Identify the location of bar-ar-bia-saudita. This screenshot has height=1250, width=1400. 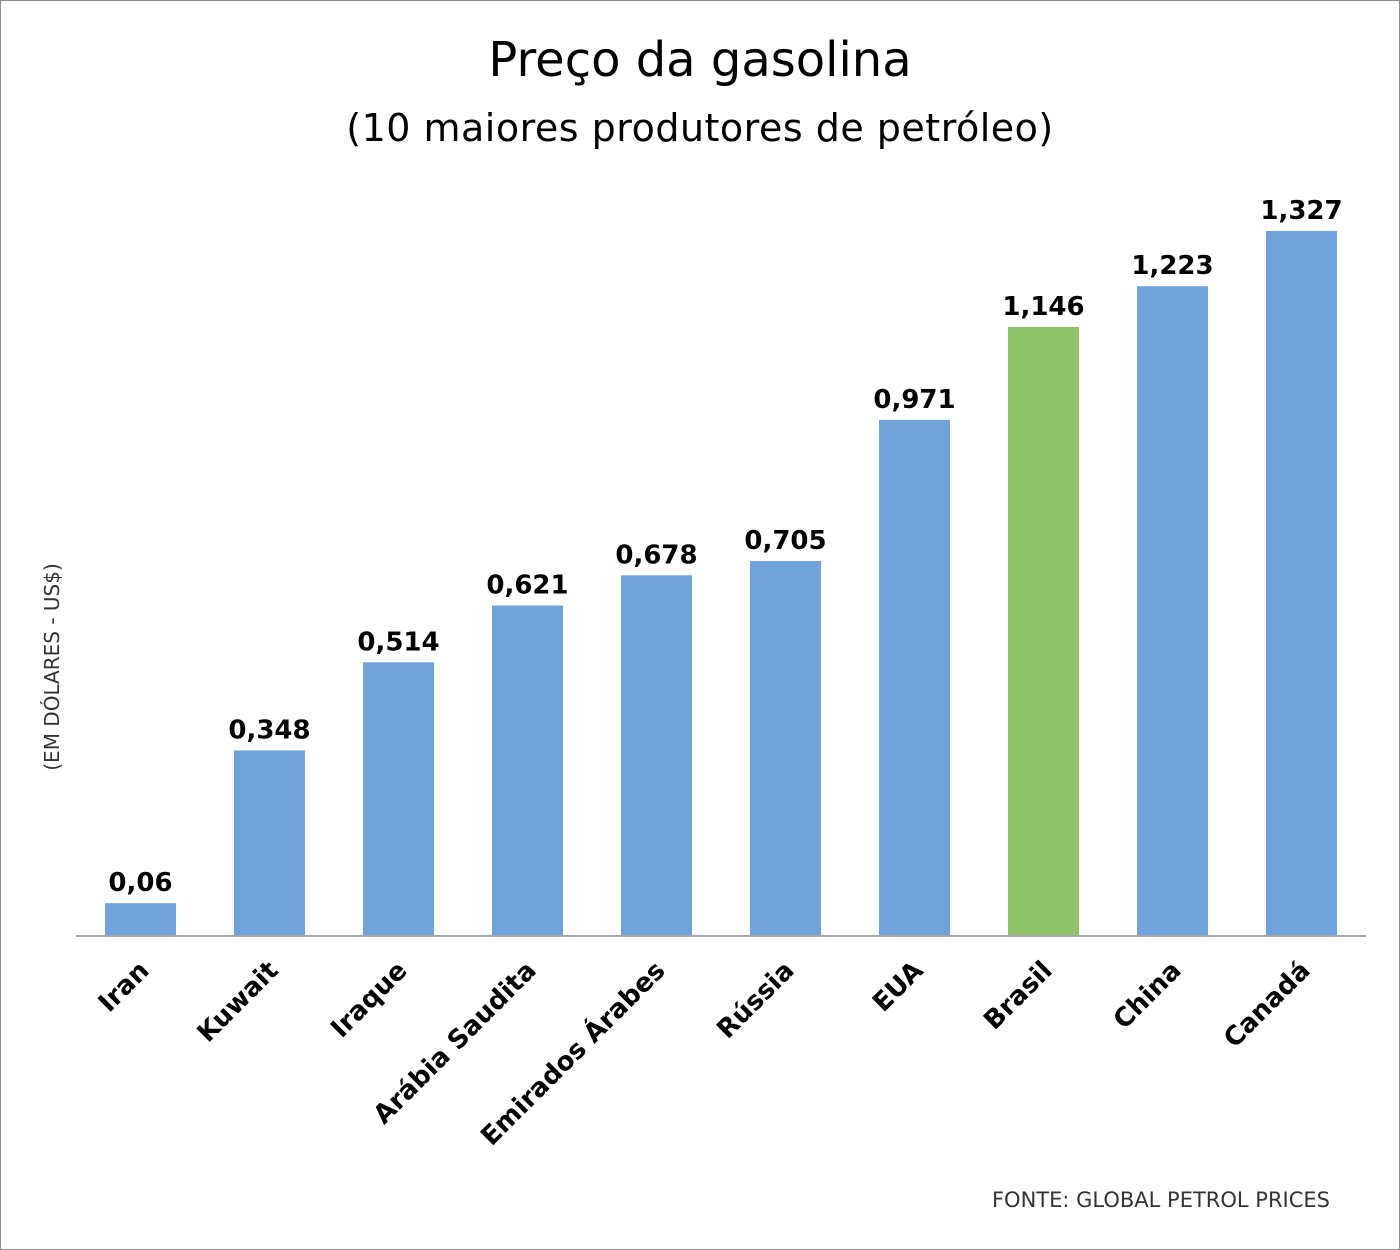
(527, 770).